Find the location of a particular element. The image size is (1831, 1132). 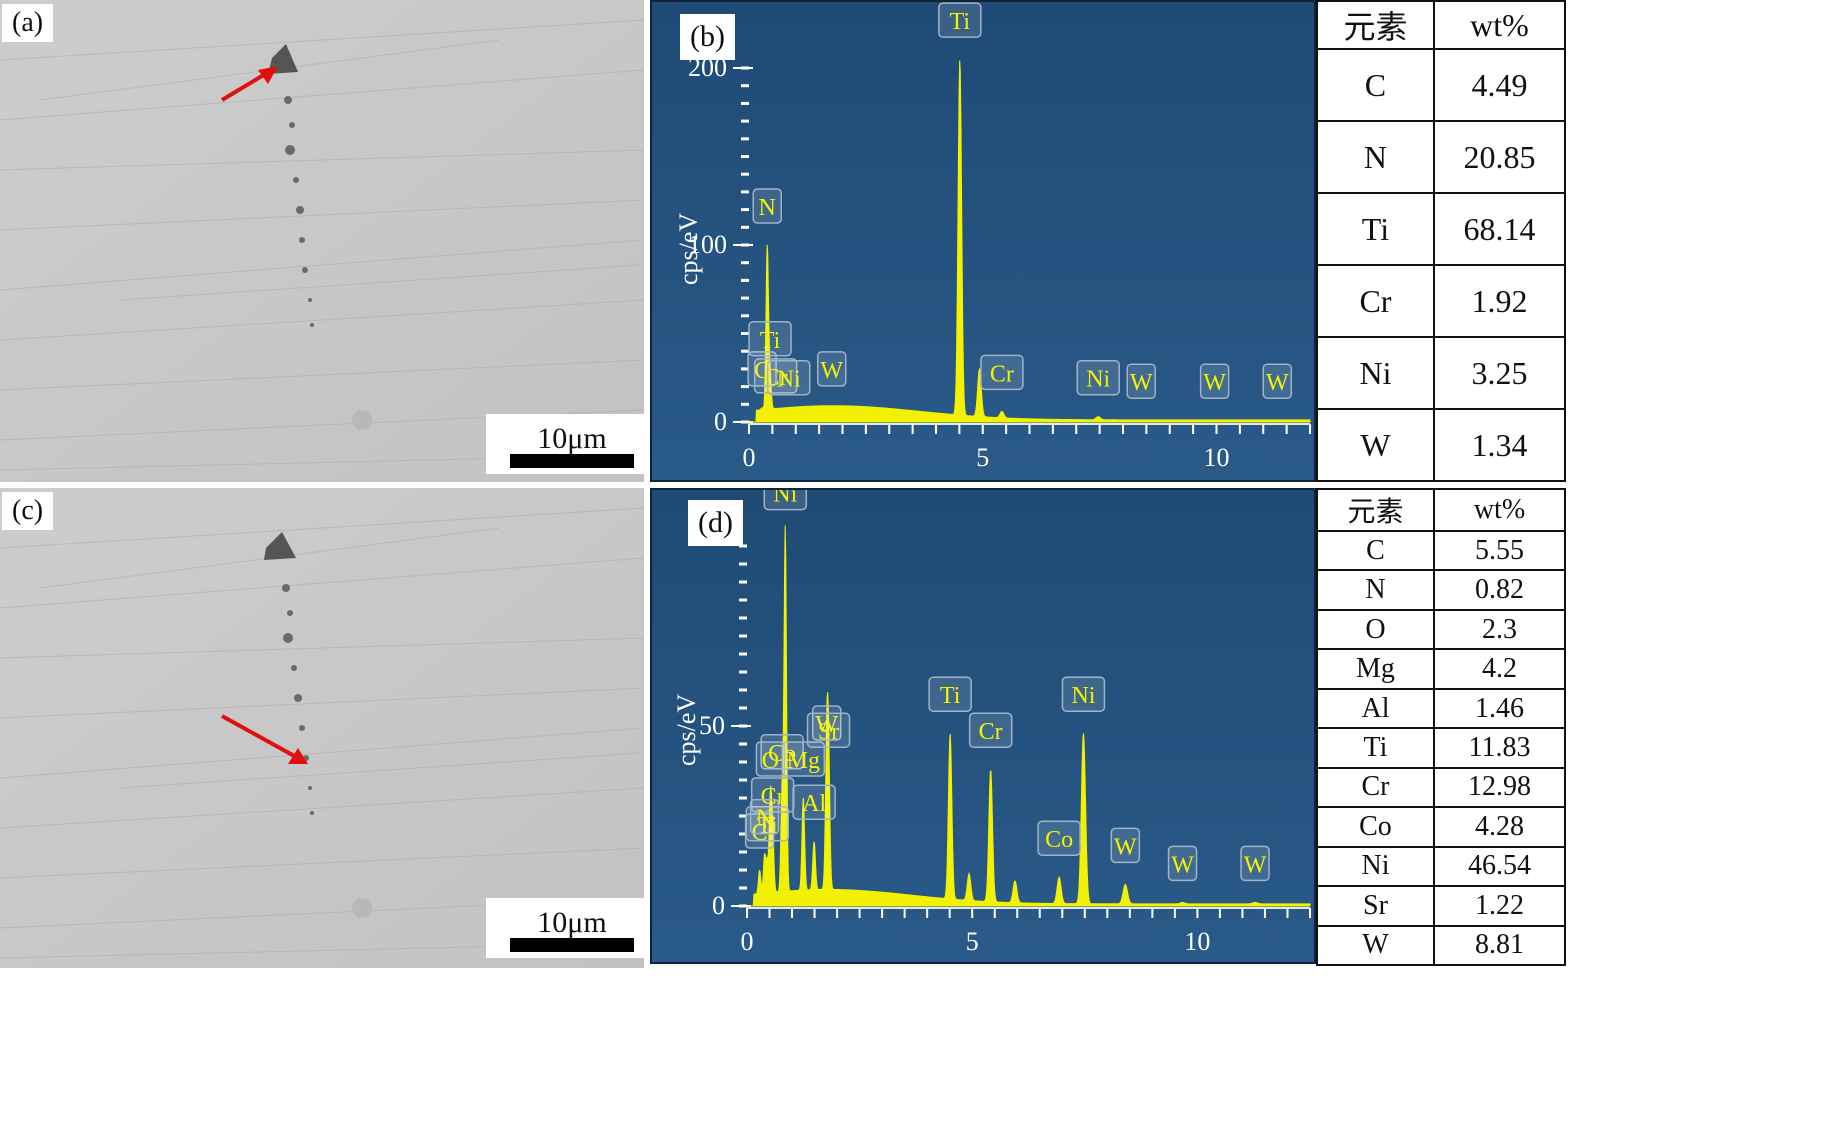

wt-percent-cell: 1.92 is located at coordinates (1499, 301).